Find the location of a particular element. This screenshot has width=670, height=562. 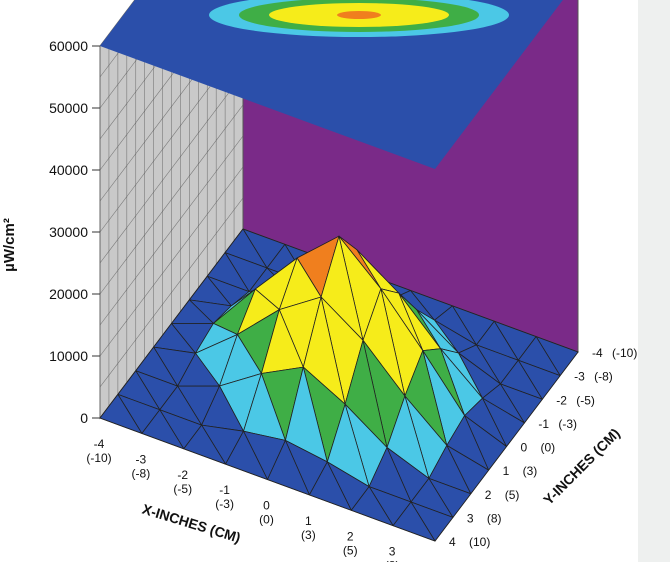

y-tick-label: 3 is located at coordinates (470, 518).